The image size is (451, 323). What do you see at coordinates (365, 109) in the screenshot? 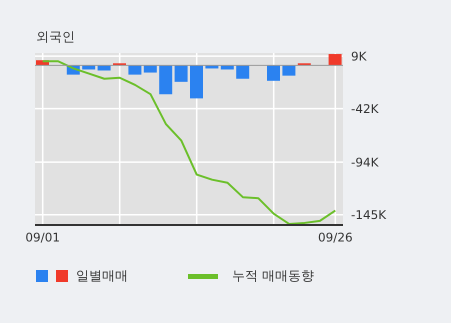
I see `y-tick-label: -42K` at bounding box center [365, 109].